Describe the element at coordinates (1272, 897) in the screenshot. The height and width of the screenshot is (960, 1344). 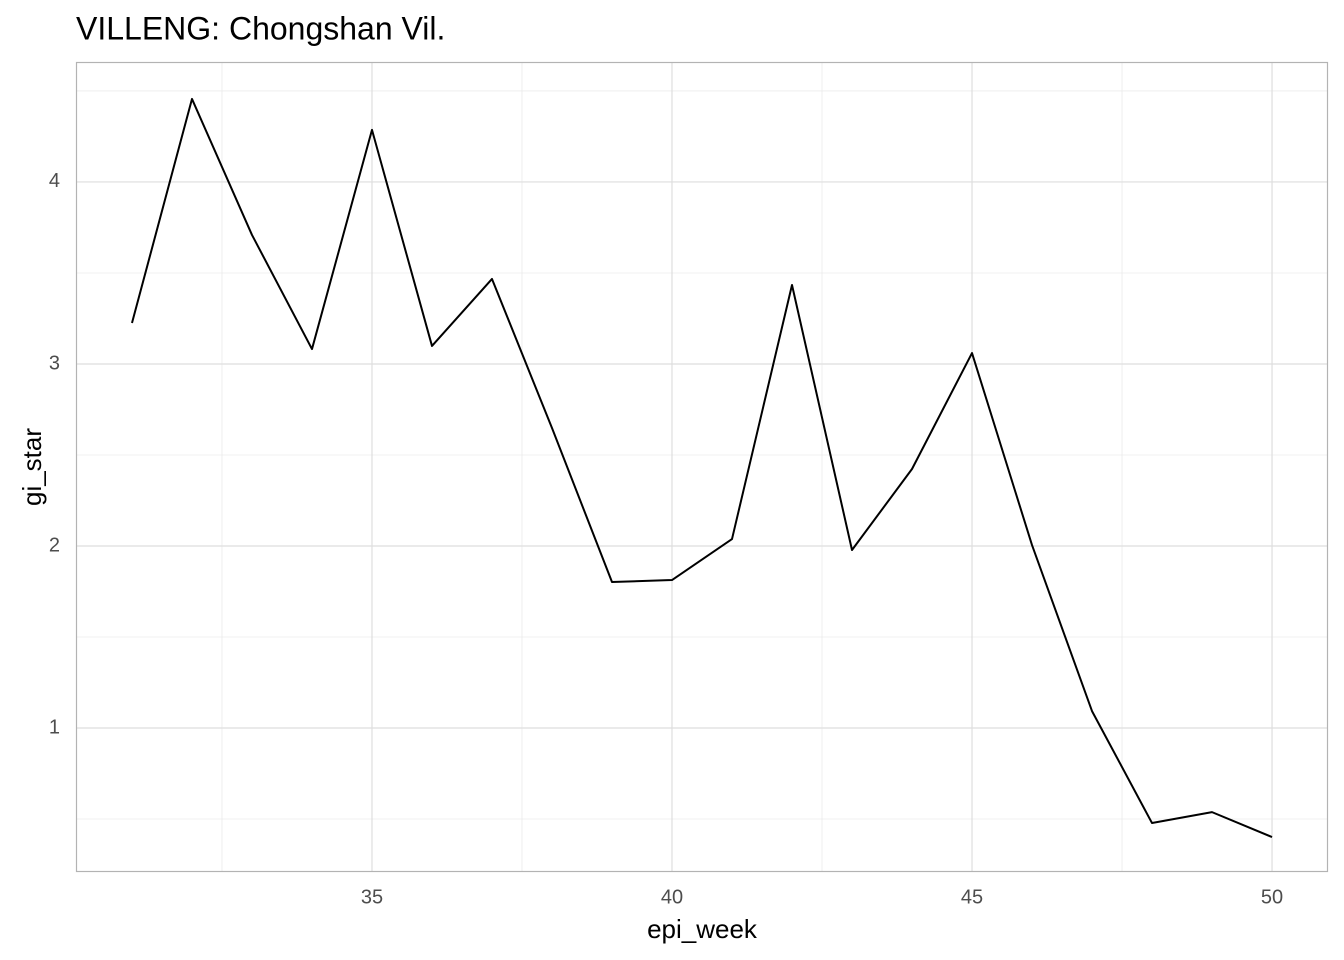
I see `x-tick-label: 50` at that location.